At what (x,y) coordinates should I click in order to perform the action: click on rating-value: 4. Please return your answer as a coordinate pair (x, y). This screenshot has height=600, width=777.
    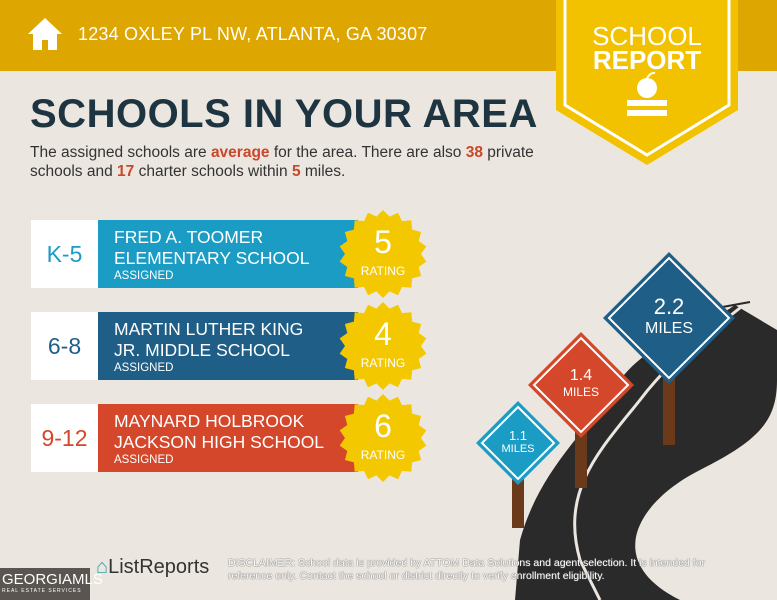
    Looking at the image, I should click on (383, 334).